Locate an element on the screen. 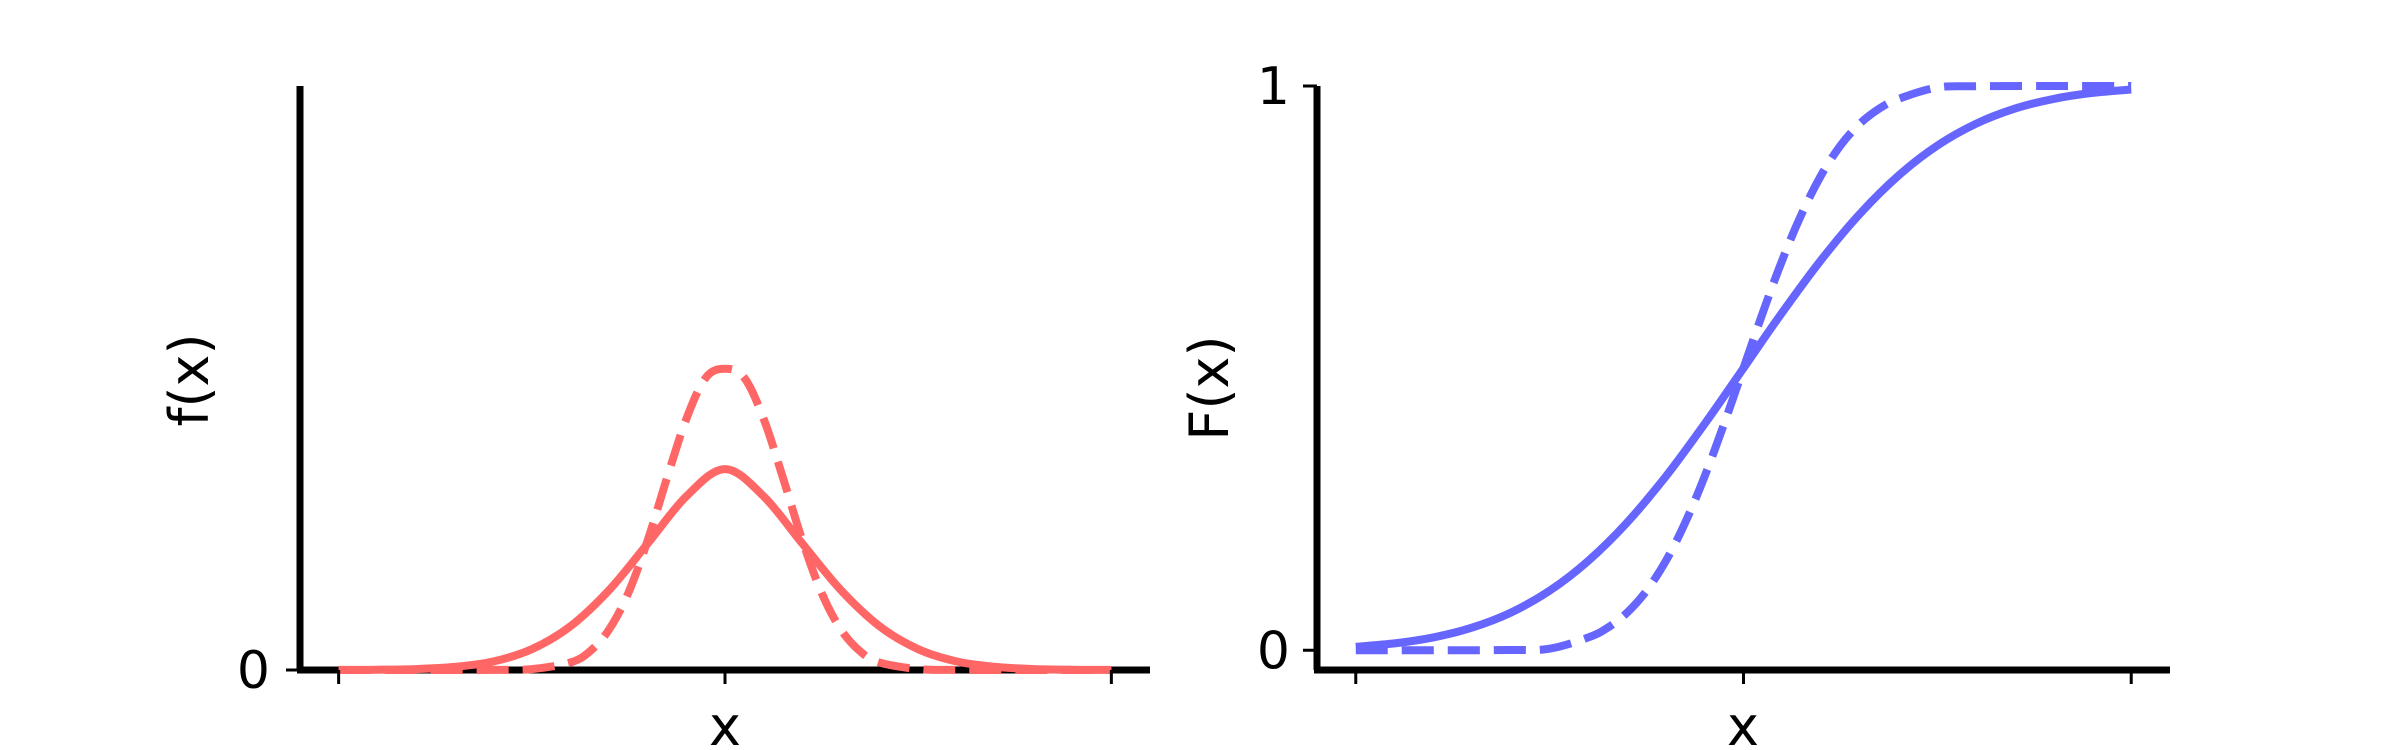  cdf-y-tick-label: 1 is located at coordinates (1273, 87).